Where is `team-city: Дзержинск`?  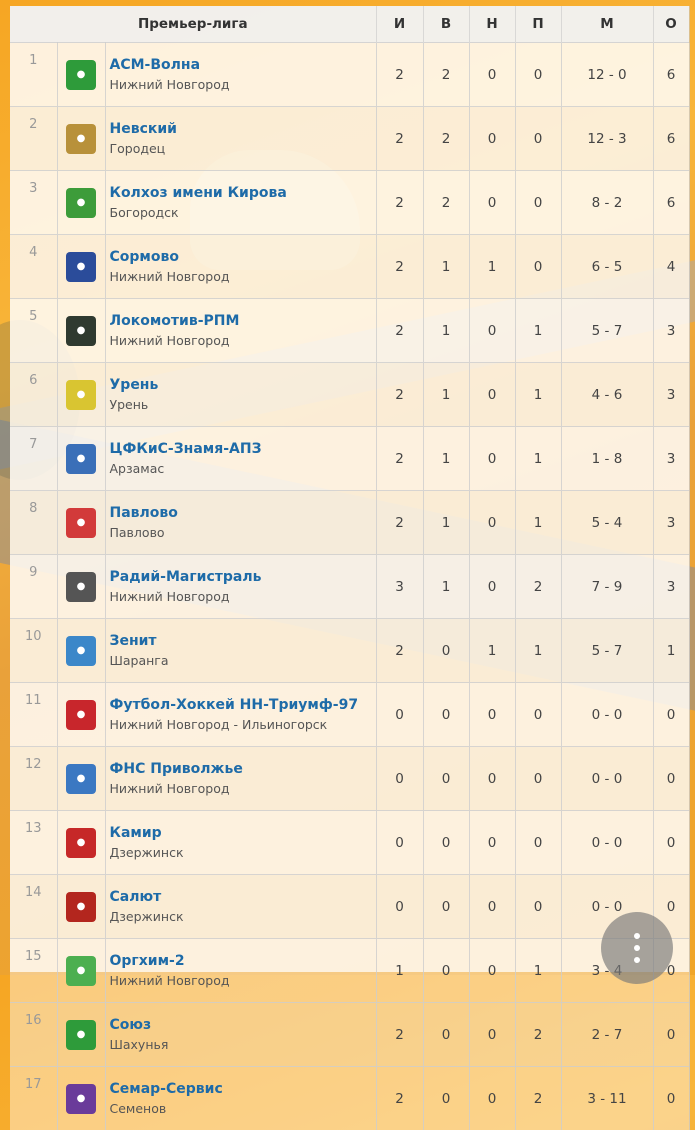
team-city: Дзержинск is located at coordinates (243, 916).